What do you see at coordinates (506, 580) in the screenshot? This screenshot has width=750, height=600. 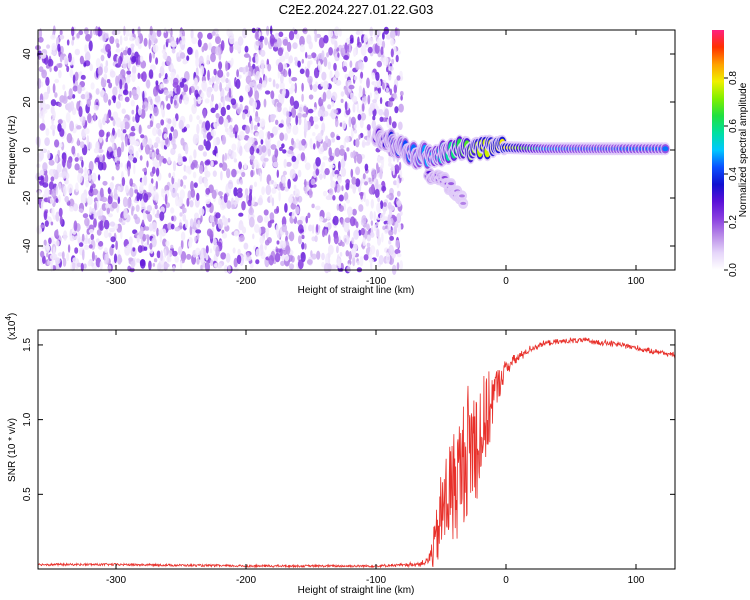 I see `snr-x-tick-label: 0` at bounding box center [506, 580].